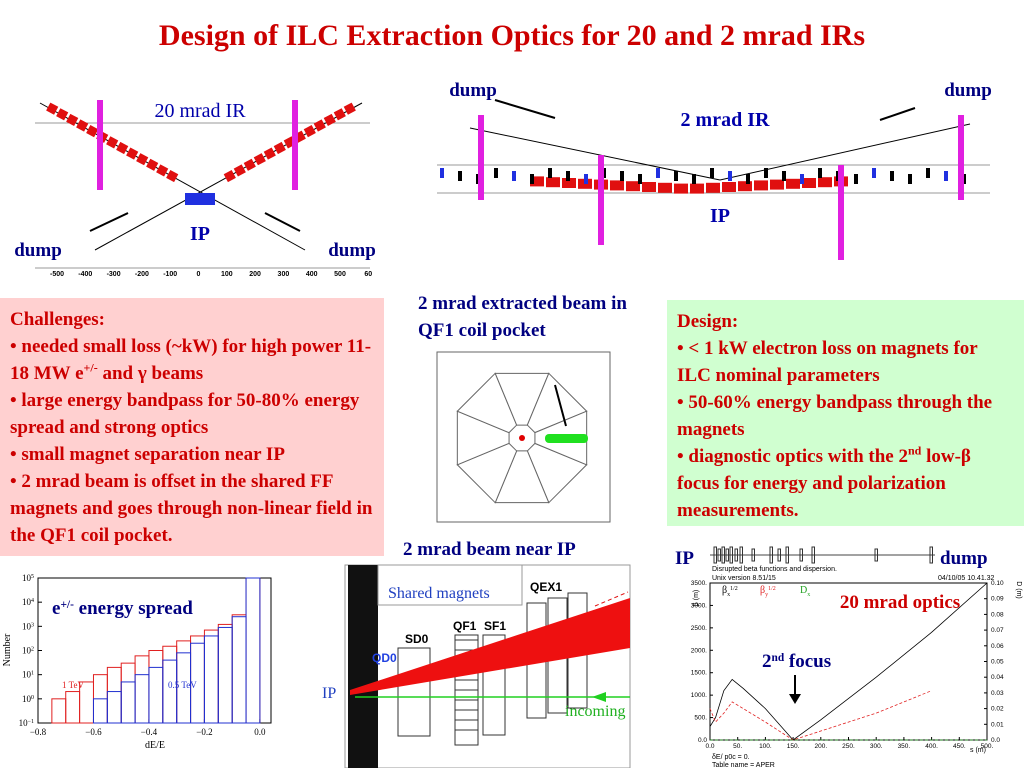 This screenshot has height=768, width=1024. Describe the element at coordinates (699, 650) in the screenshot. I see `y-tick-label: 2000.` at that location.